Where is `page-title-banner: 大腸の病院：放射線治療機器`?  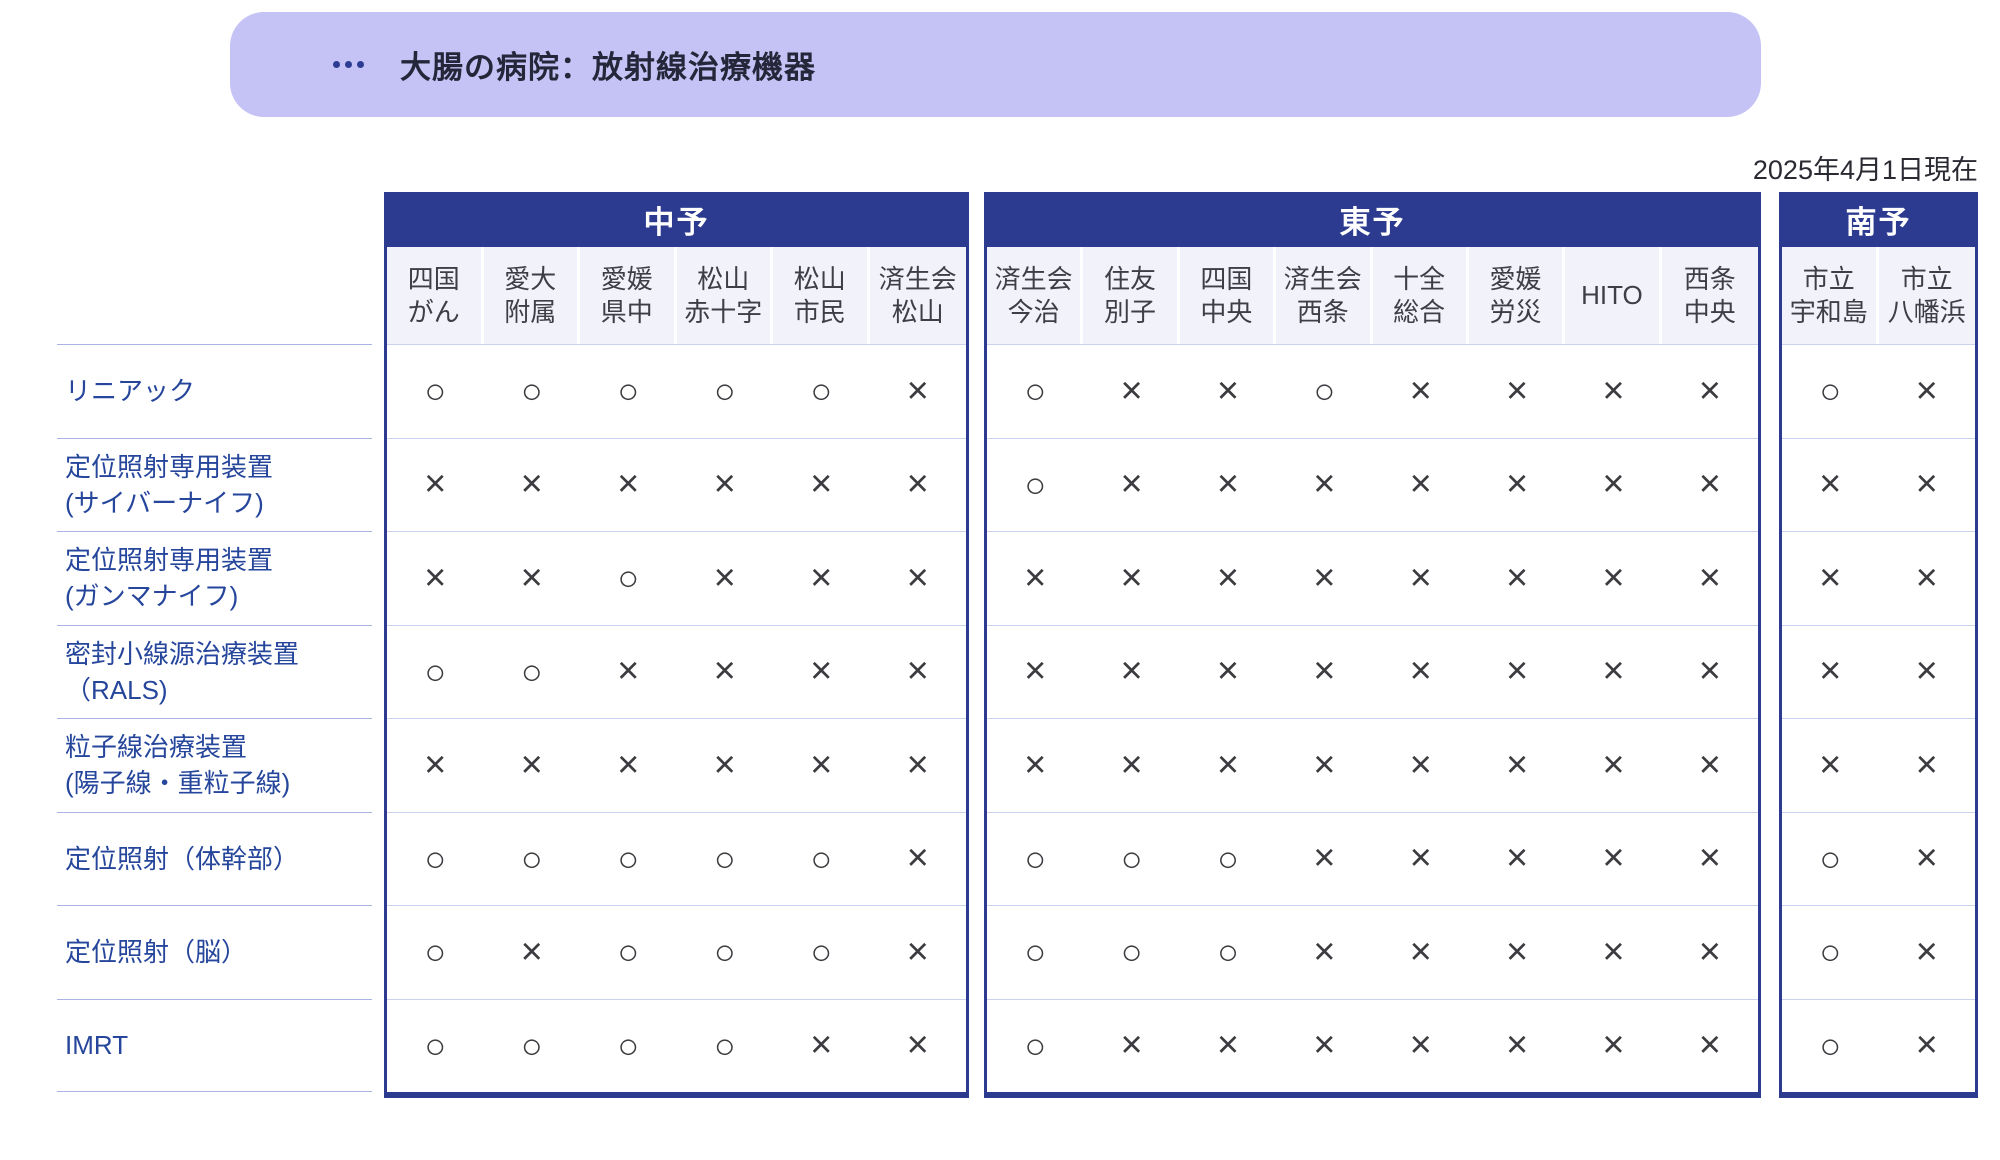 page-title-banner: 大腸の病院：放射線治療機器 is located at coordinates (995, 64).